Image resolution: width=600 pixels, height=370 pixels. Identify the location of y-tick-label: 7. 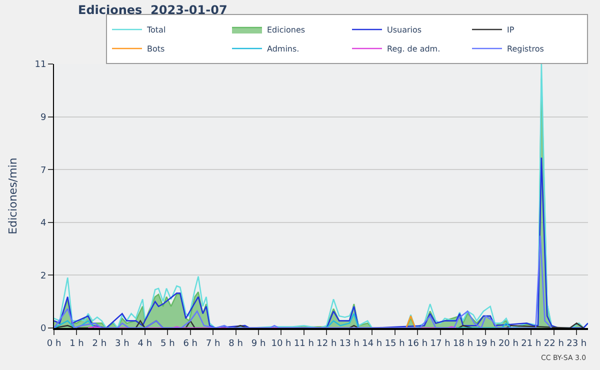
(43, 171).